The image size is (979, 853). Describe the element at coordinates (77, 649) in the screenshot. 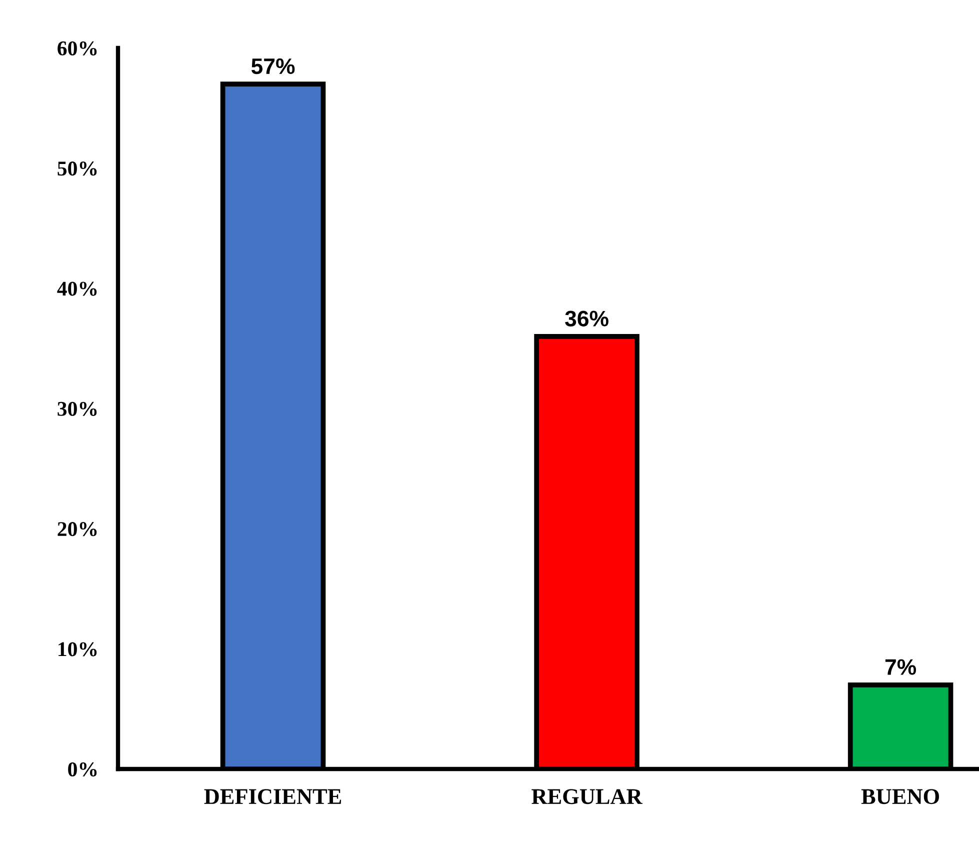

I see `y-tick-label: 10%` at that location.